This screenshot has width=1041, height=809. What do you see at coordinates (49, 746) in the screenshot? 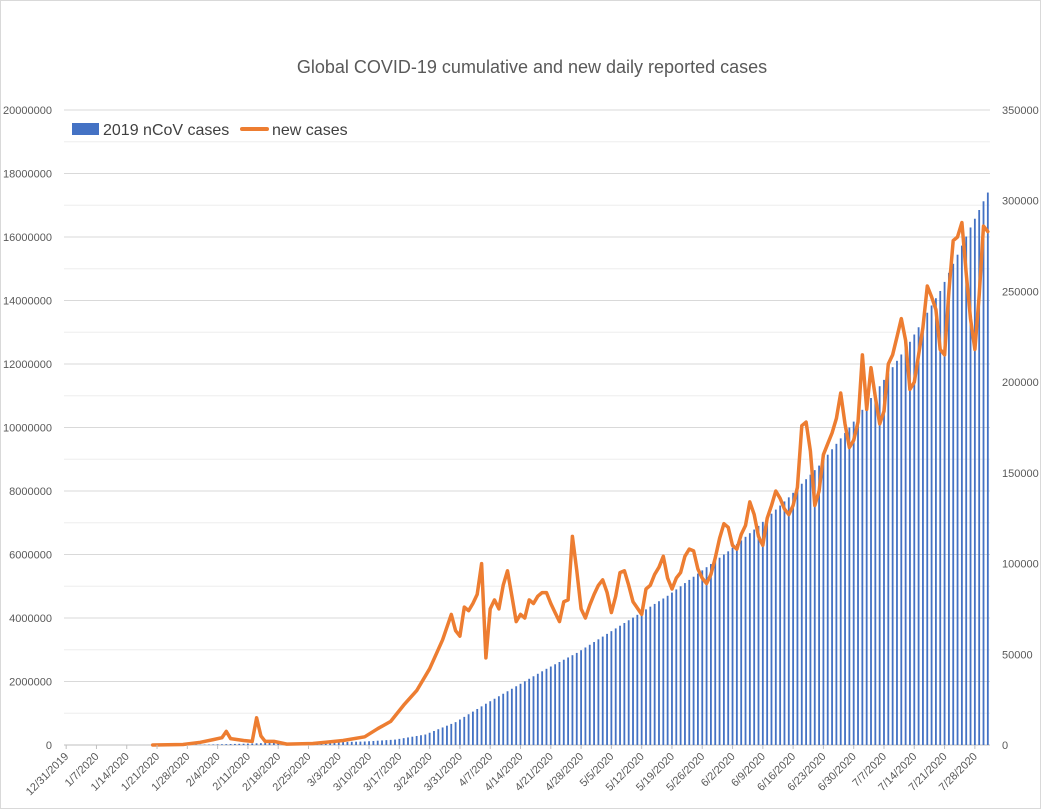
I see `left-y-tick-label: 0` at bounding box center [49, 746].